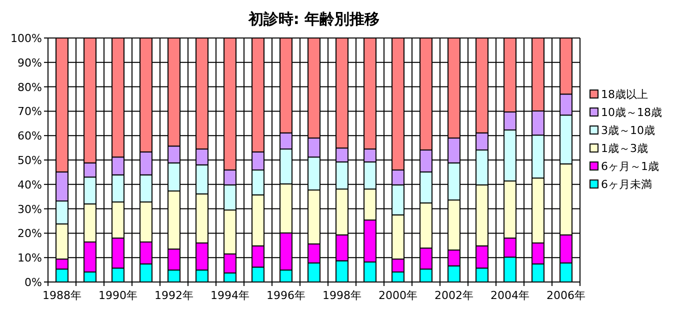 Image resolution: width=681 pixels, height=320 pixels. I want to click on y-tick-label: 60%, so click(30, 136).